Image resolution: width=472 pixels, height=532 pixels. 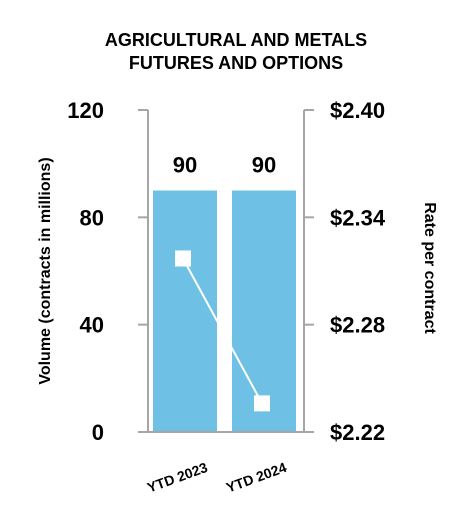 I want to click on left-axis-title: Volume (contracts in millions), so click(x=45, y=270).